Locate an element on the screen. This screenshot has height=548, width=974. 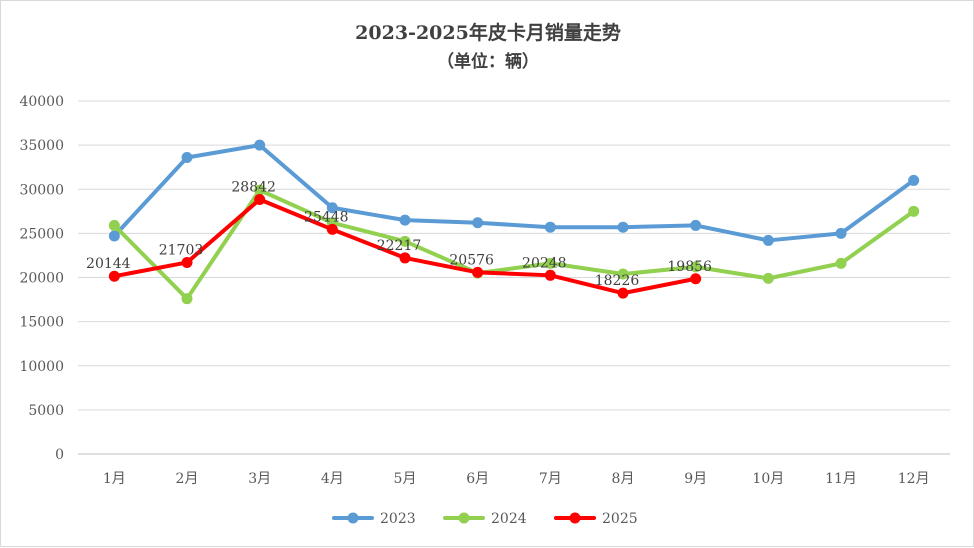
data-label: 20248 is located at coordinates (544, 263).